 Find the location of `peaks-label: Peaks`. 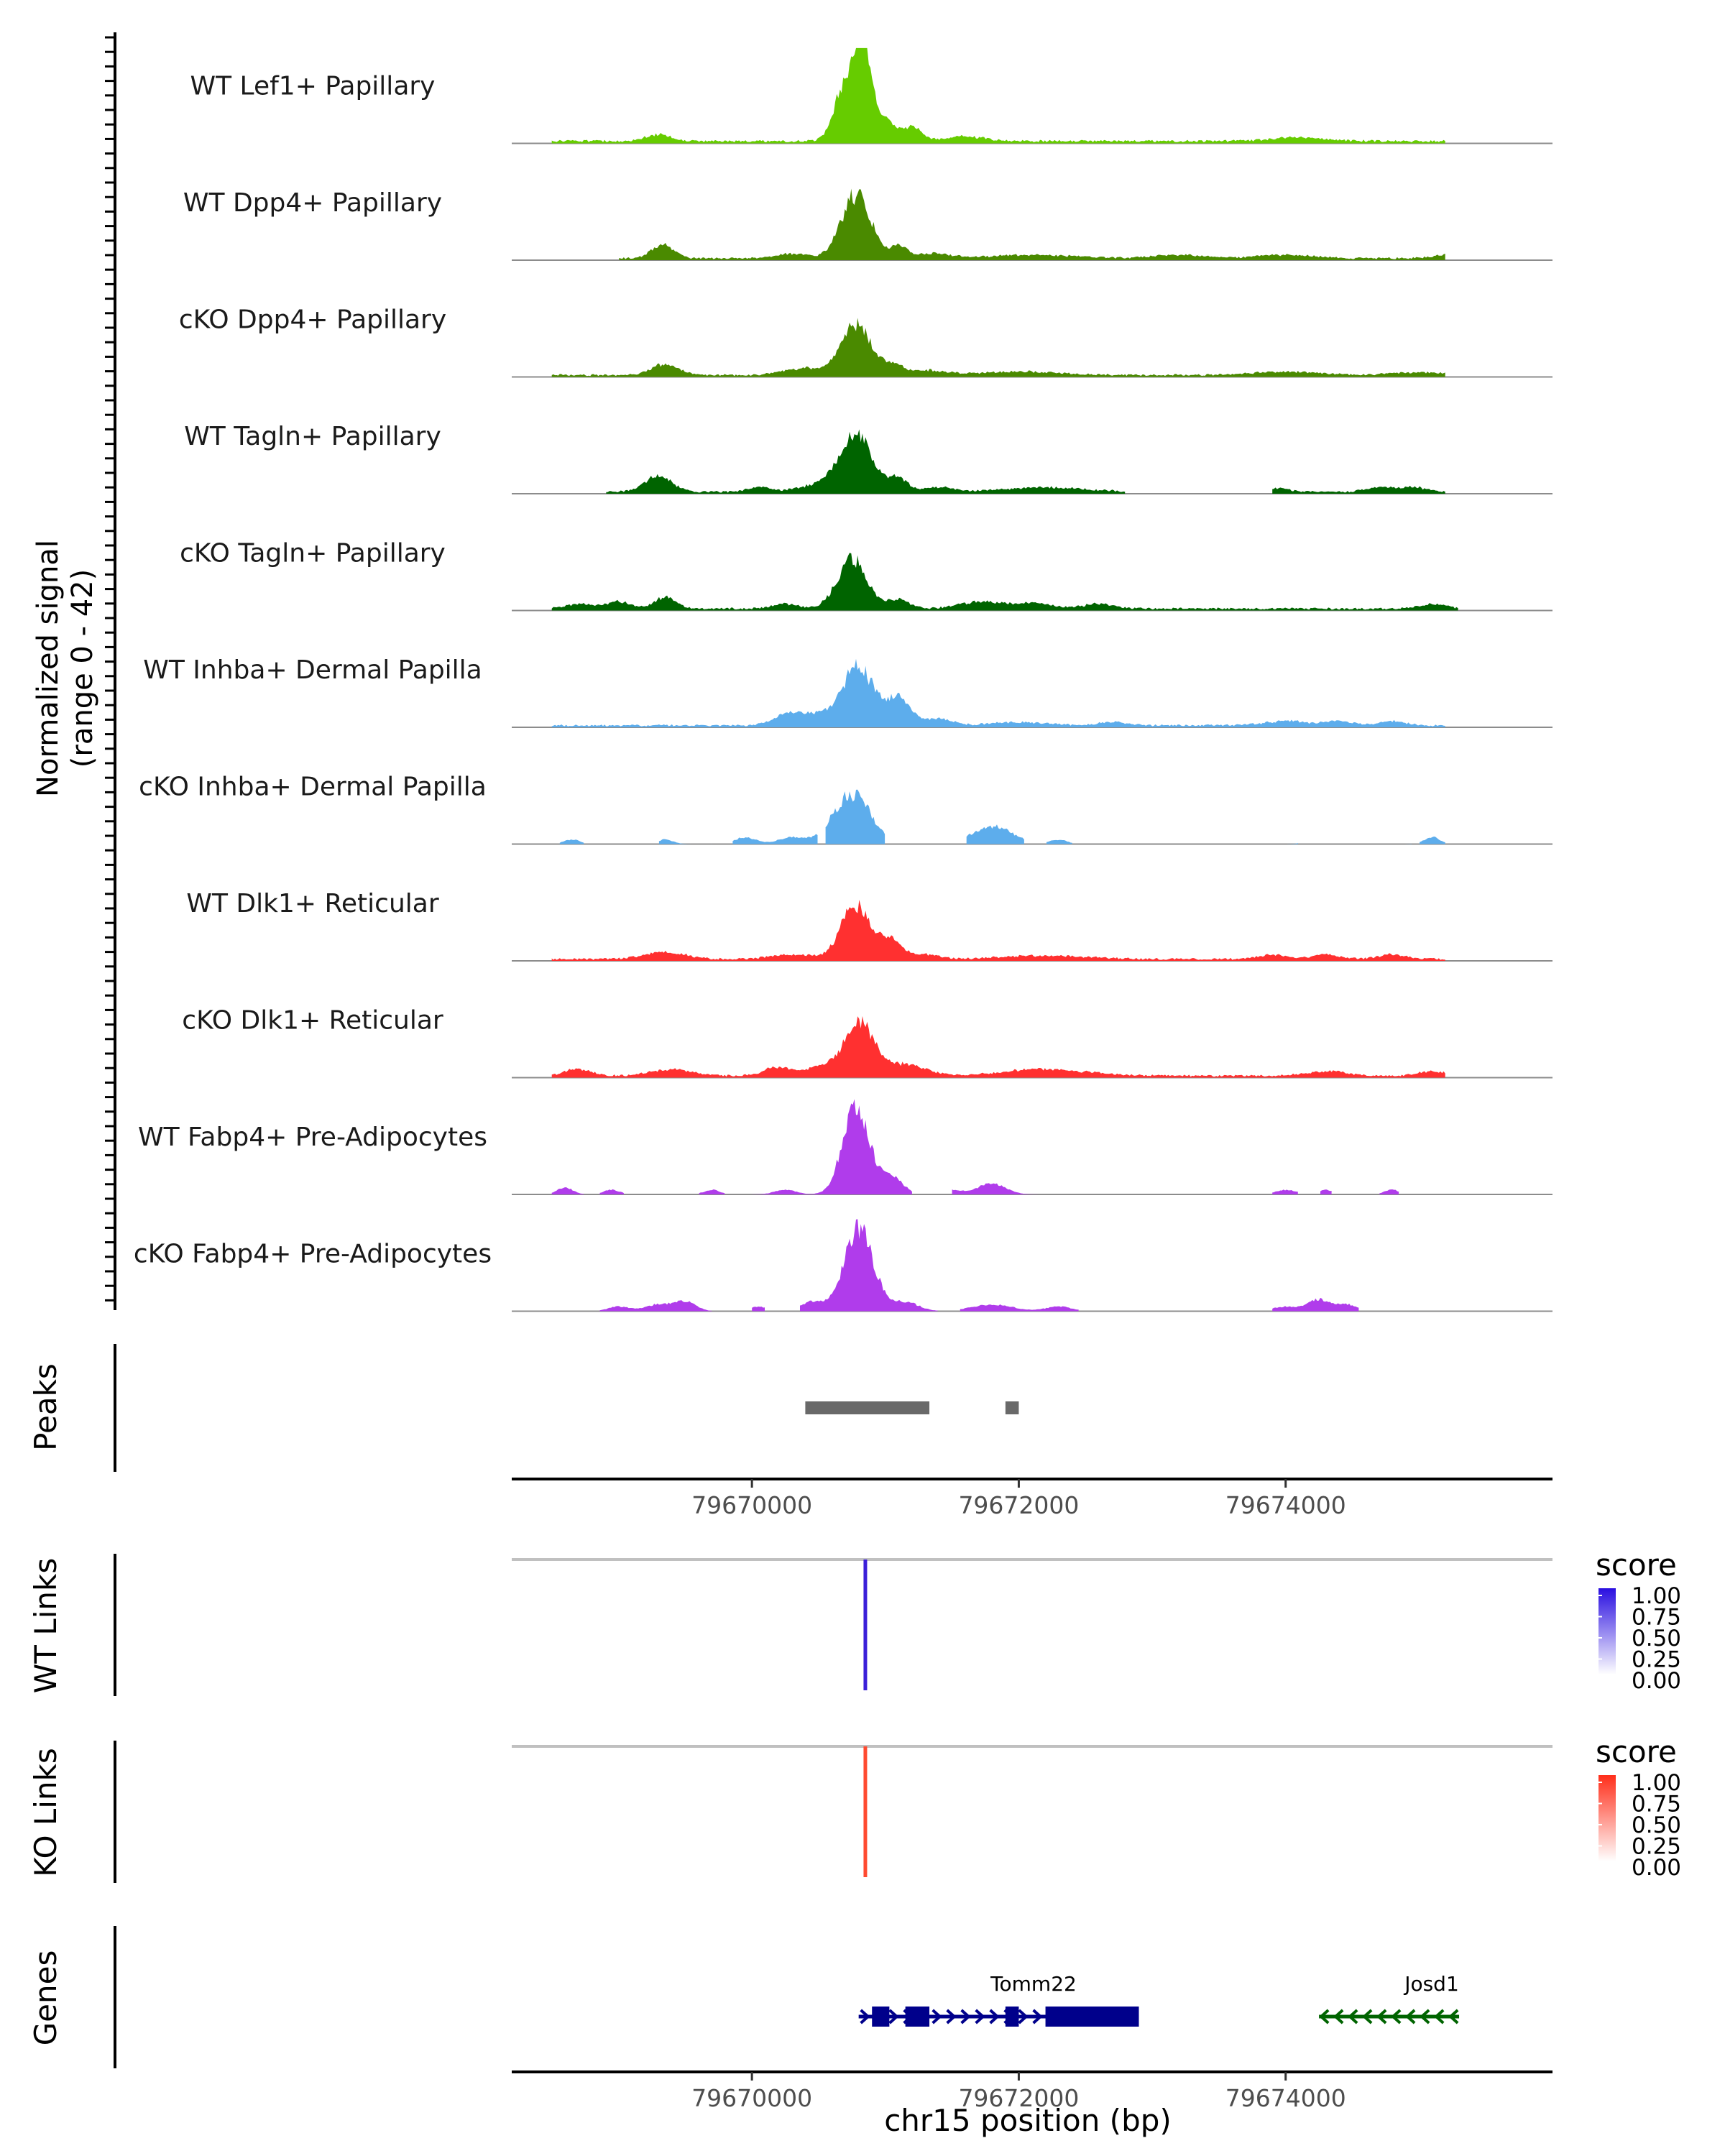

peaks-label: Peaks is located at coordinates (45, 1407).